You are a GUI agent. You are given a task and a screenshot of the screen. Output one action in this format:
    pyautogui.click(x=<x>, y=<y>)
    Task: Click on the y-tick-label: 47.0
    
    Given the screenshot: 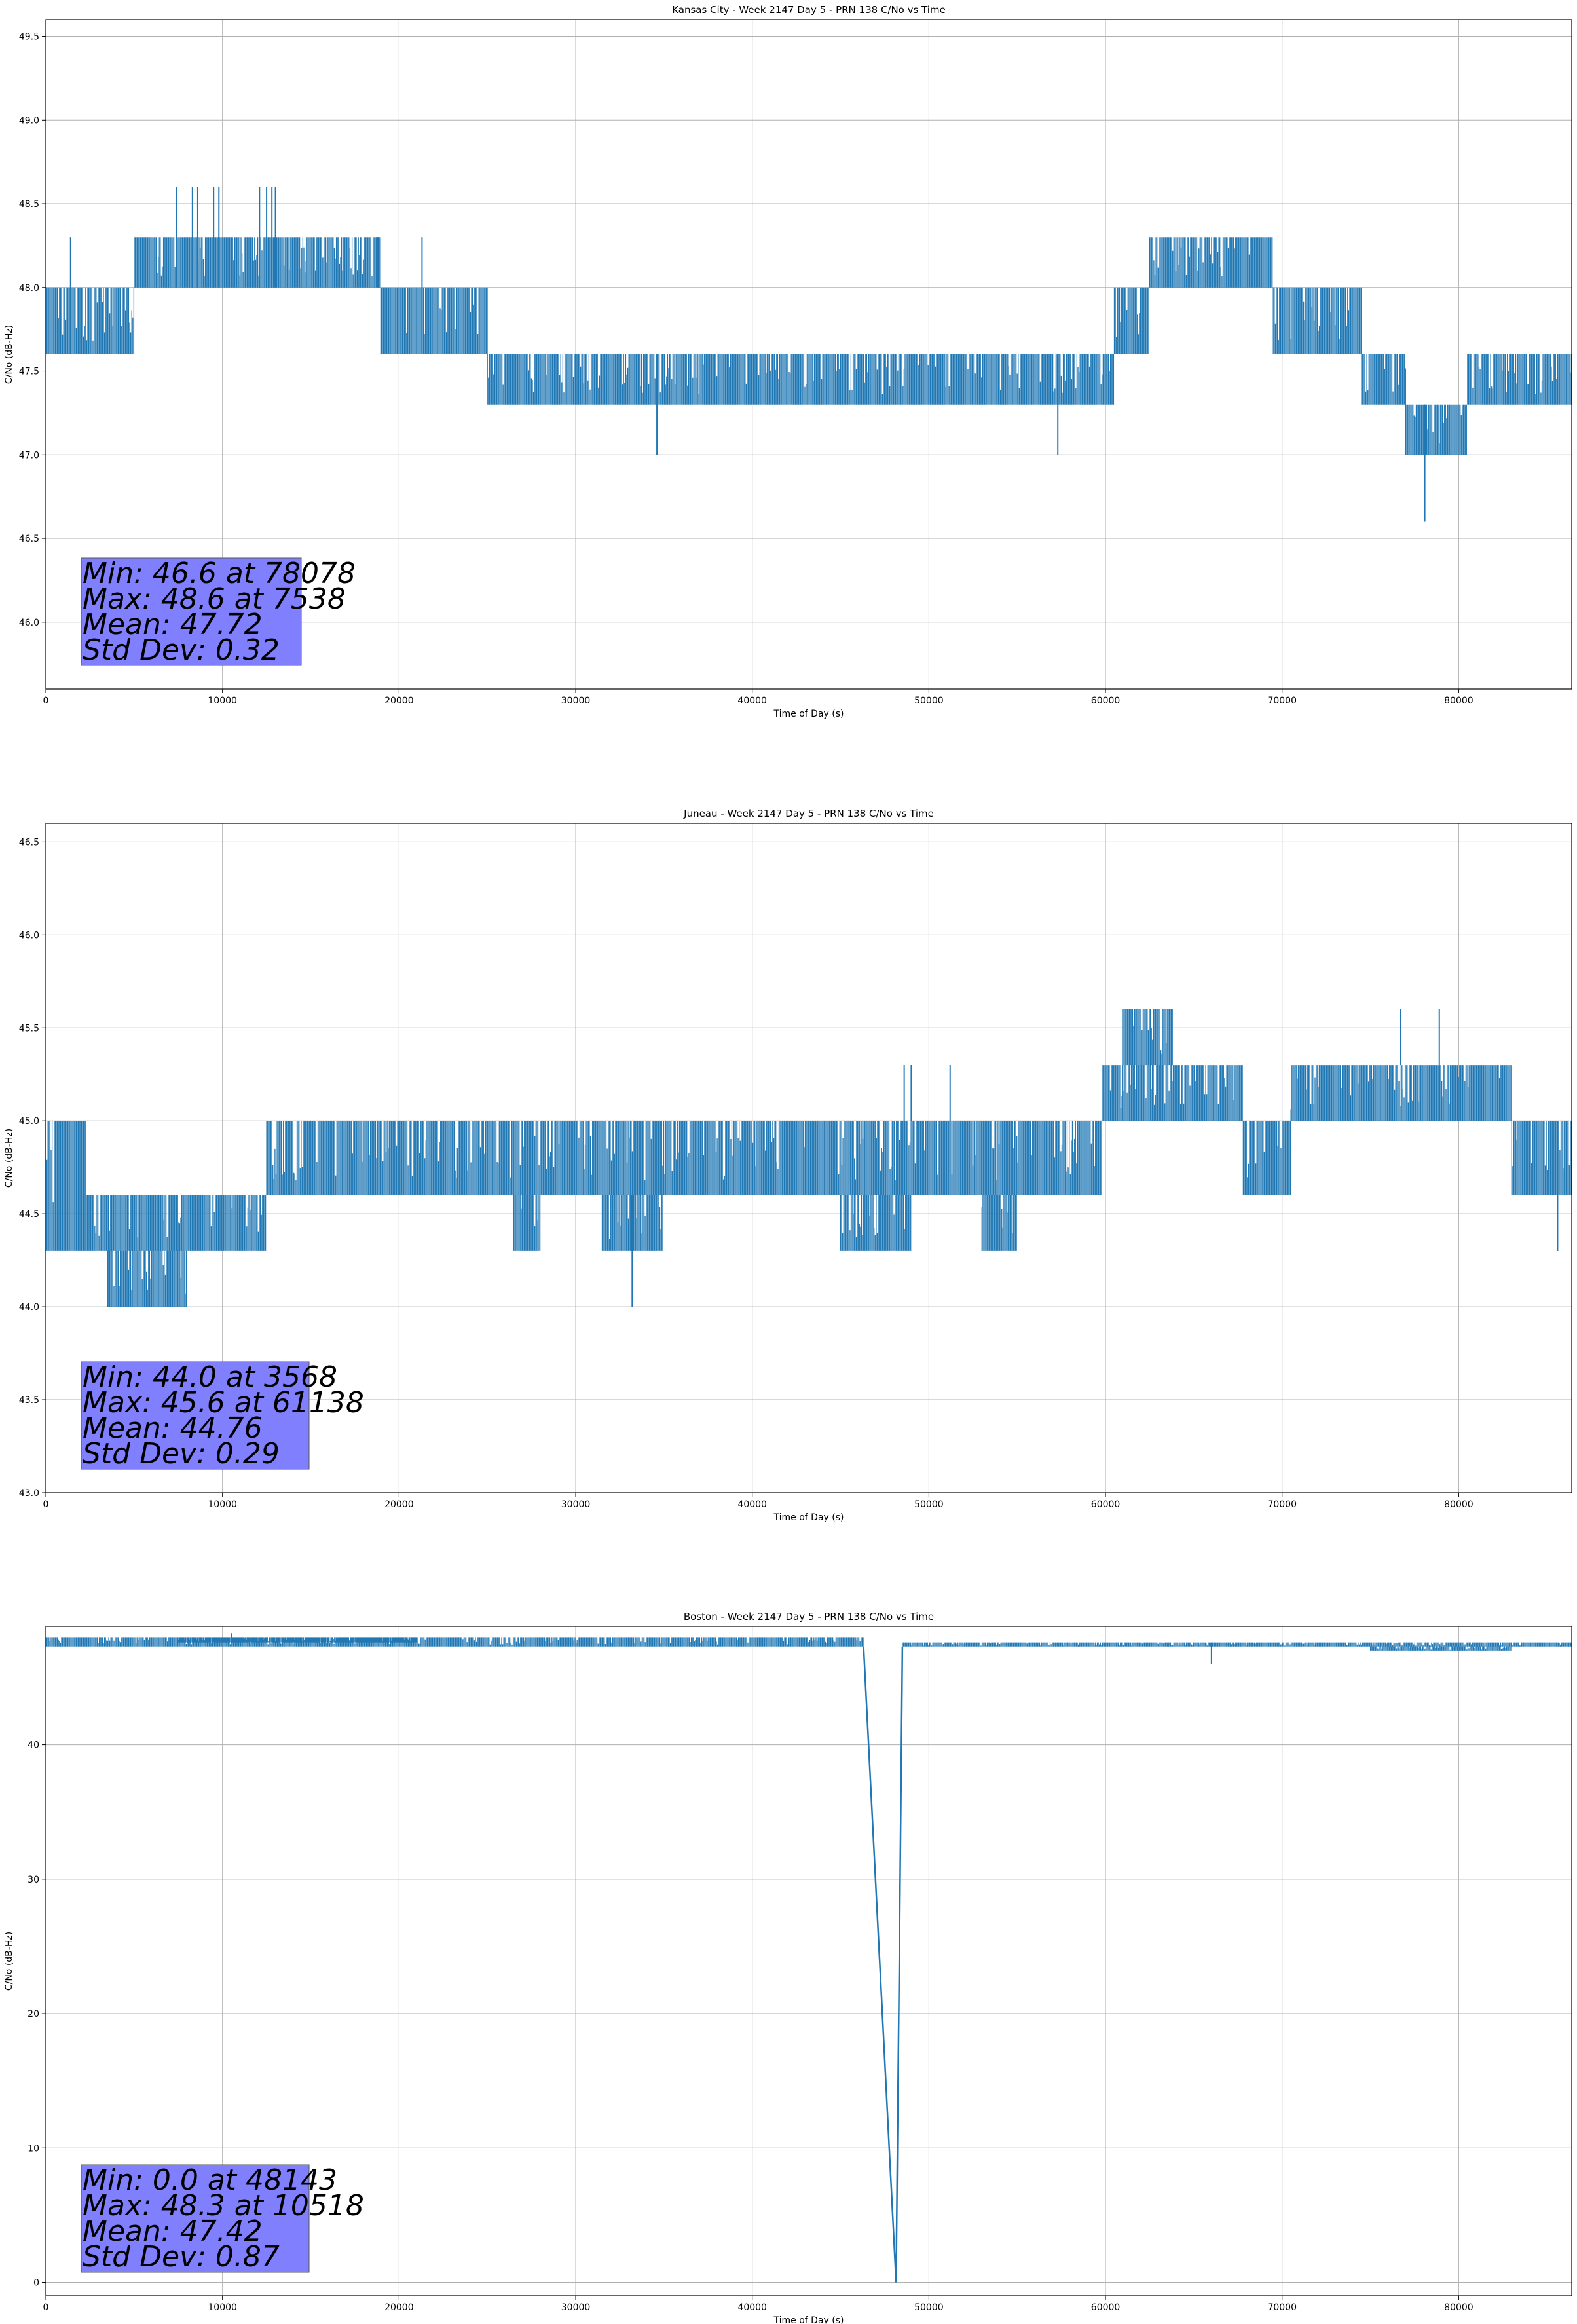 What is the action you would take?
    pyautogui.click(x=29, y=455)
    